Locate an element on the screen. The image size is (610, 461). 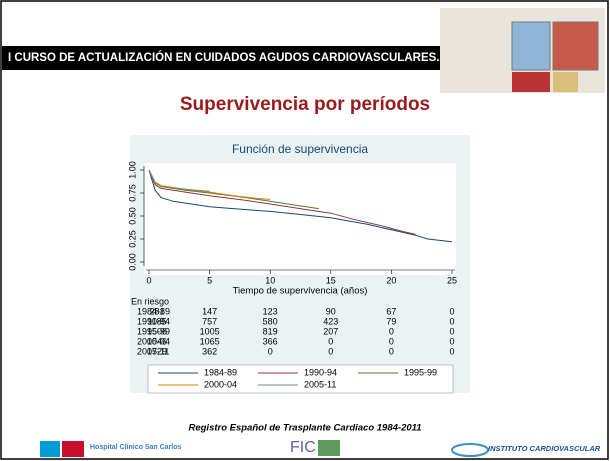
risk-value: 423 is located at coordinates (330, 321).